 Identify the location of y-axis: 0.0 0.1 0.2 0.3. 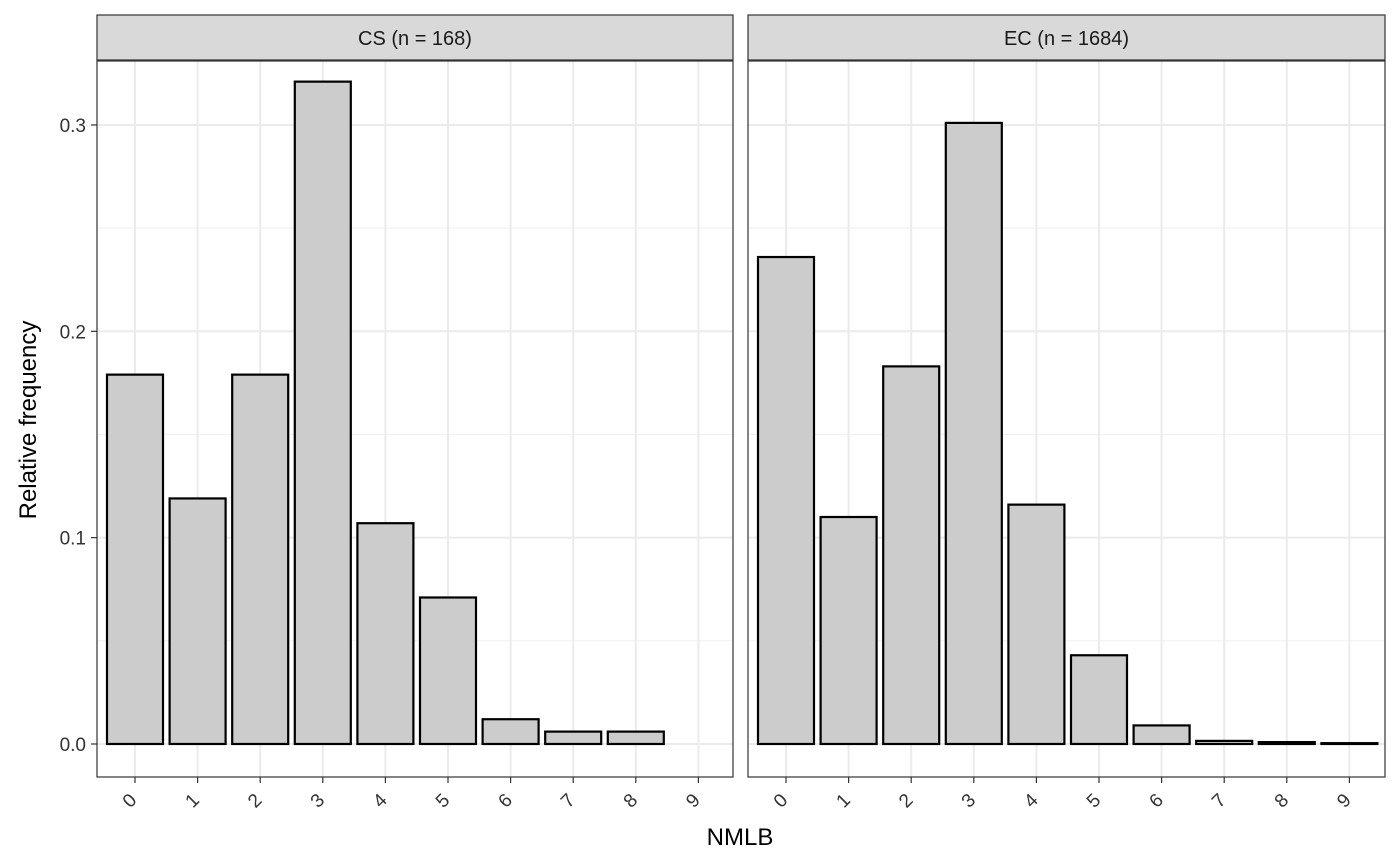
(78, 436).